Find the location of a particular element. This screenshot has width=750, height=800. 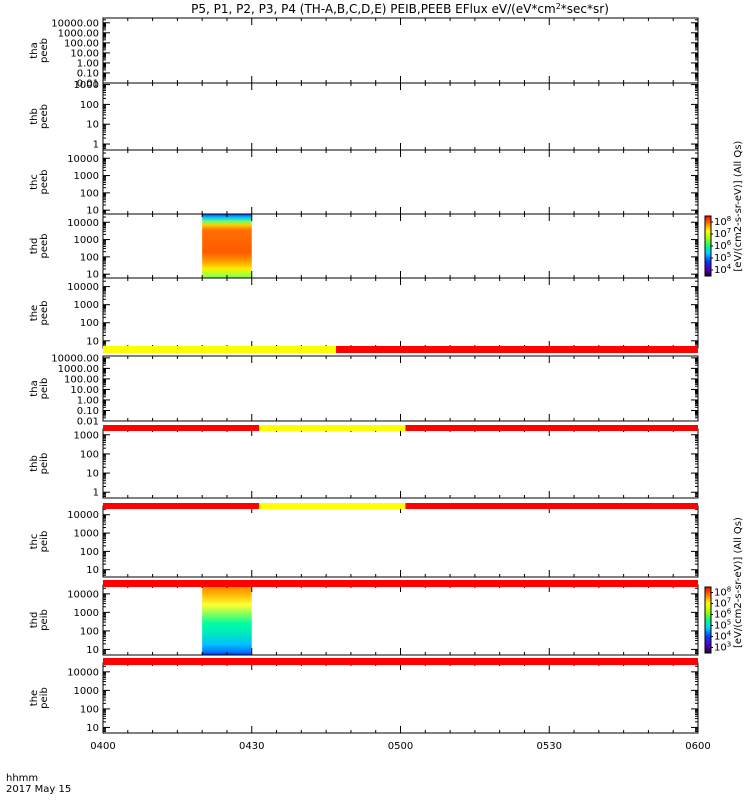

colorbar-tick-label: 10⁴ is located at coordinates (723, 636).